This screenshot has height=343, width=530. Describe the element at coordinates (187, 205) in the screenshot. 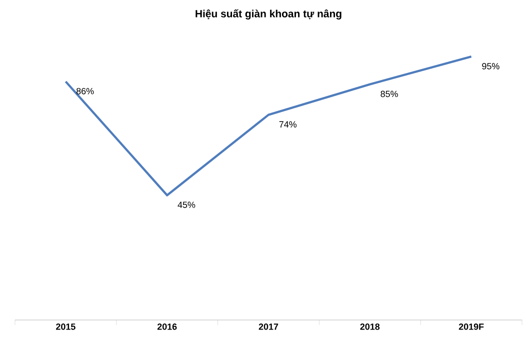

I see `data-label: 45%` at that location.